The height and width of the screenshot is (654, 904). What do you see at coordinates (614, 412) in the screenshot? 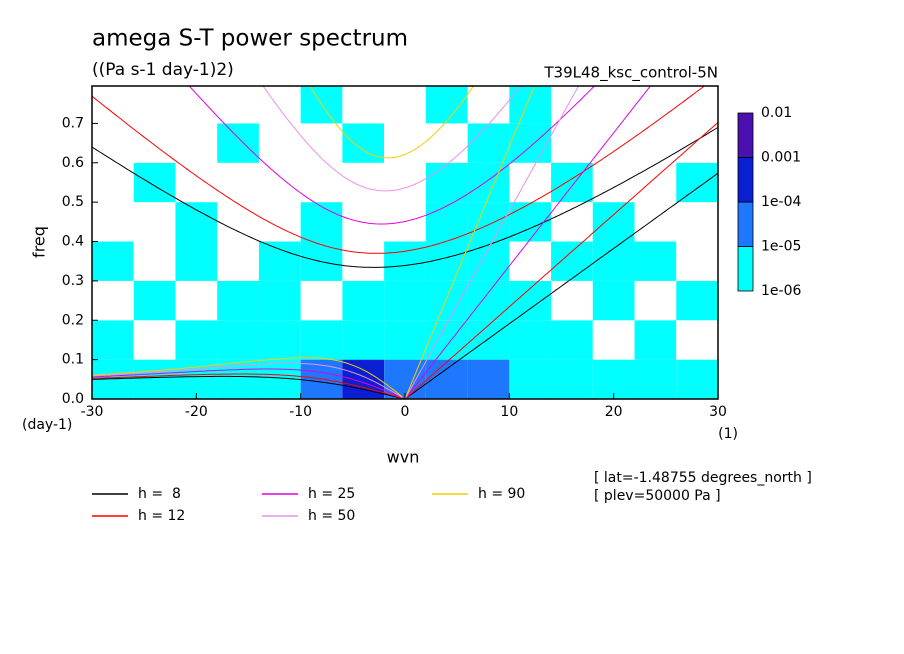
I see `x-tick-label: 20` at bounding box center [614, 412].